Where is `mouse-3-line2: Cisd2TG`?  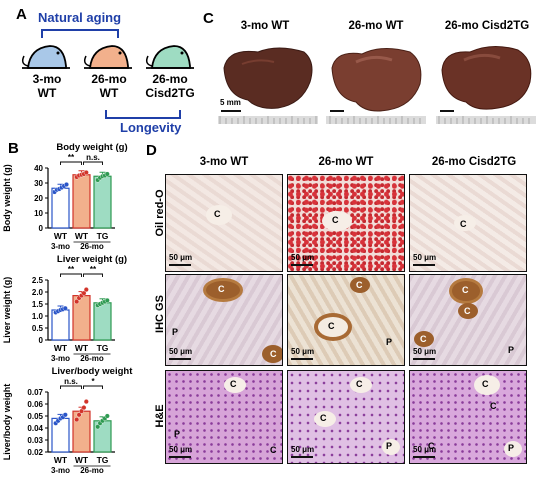 mouse-3-line2: Cisd2TG is located at coordinates (170, 93).